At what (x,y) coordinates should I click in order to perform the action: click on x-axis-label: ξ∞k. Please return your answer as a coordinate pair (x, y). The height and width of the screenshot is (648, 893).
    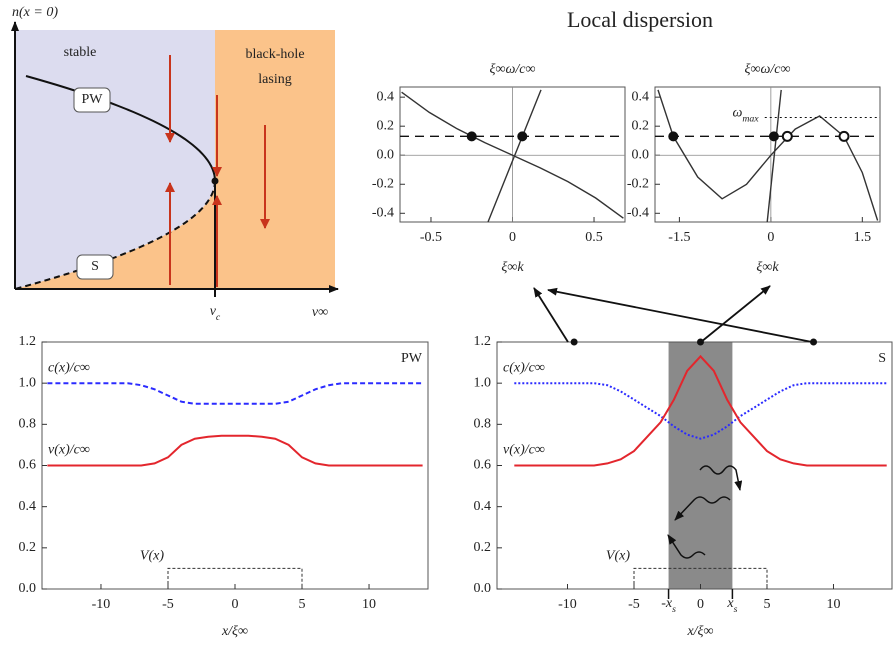
    Looking at the image, I should click on (767, 267).